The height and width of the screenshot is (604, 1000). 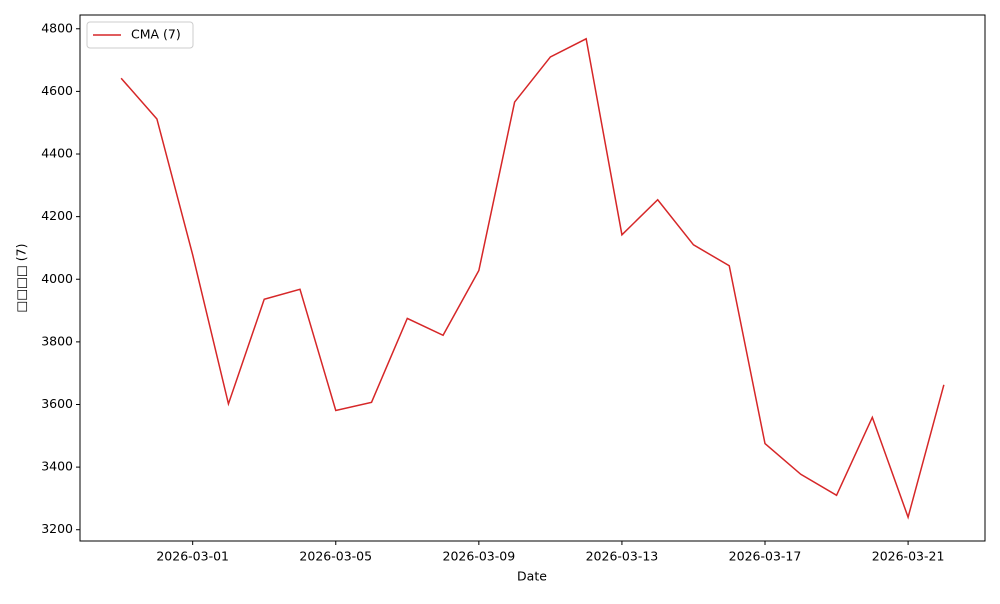 What do you see at coordinates (57, 528) in the screenshot?
I see `y-tick-label: 3200` at bounding box center [57, 528].